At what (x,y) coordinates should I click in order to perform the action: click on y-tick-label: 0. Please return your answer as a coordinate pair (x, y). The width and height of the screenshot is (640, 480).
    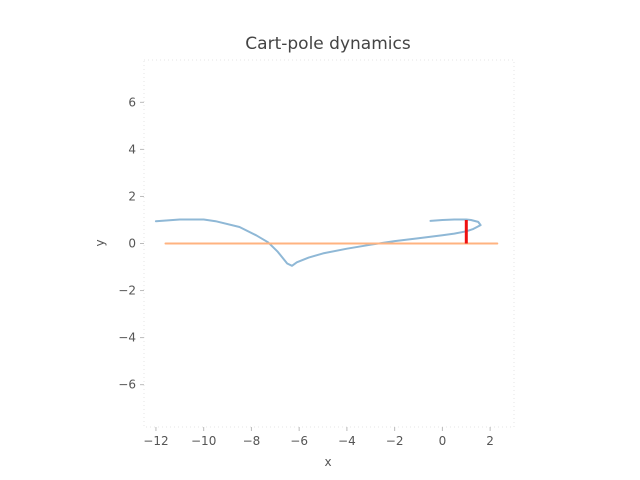
    Looking at the image, I should click on (132, 244).